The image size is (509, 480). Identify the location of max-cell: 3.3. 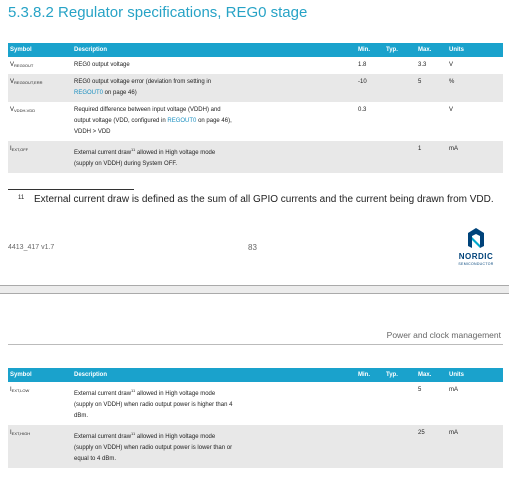
(422, 65).